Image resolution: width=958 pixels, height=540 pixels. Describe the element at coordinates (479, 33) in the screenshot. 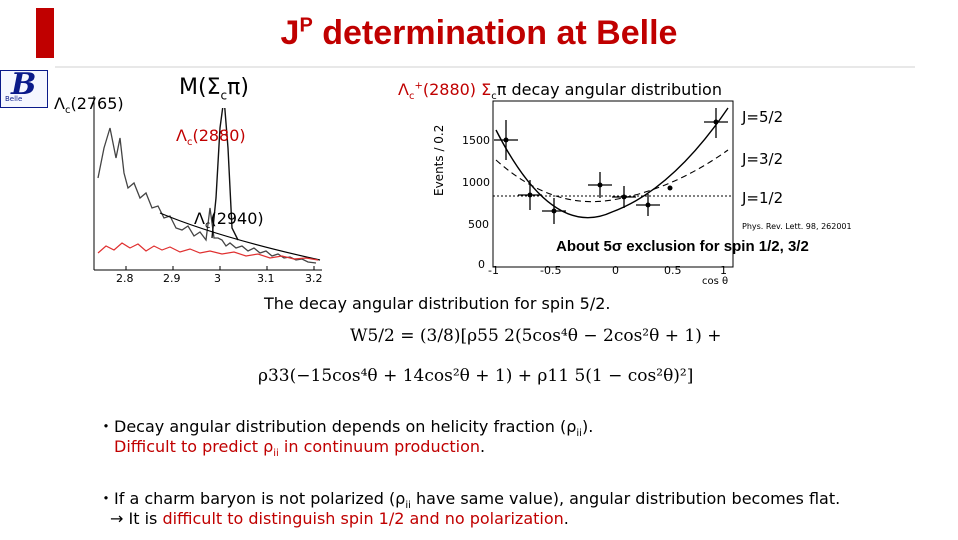

I see `slide-title: JP determination at Belle` at that location.